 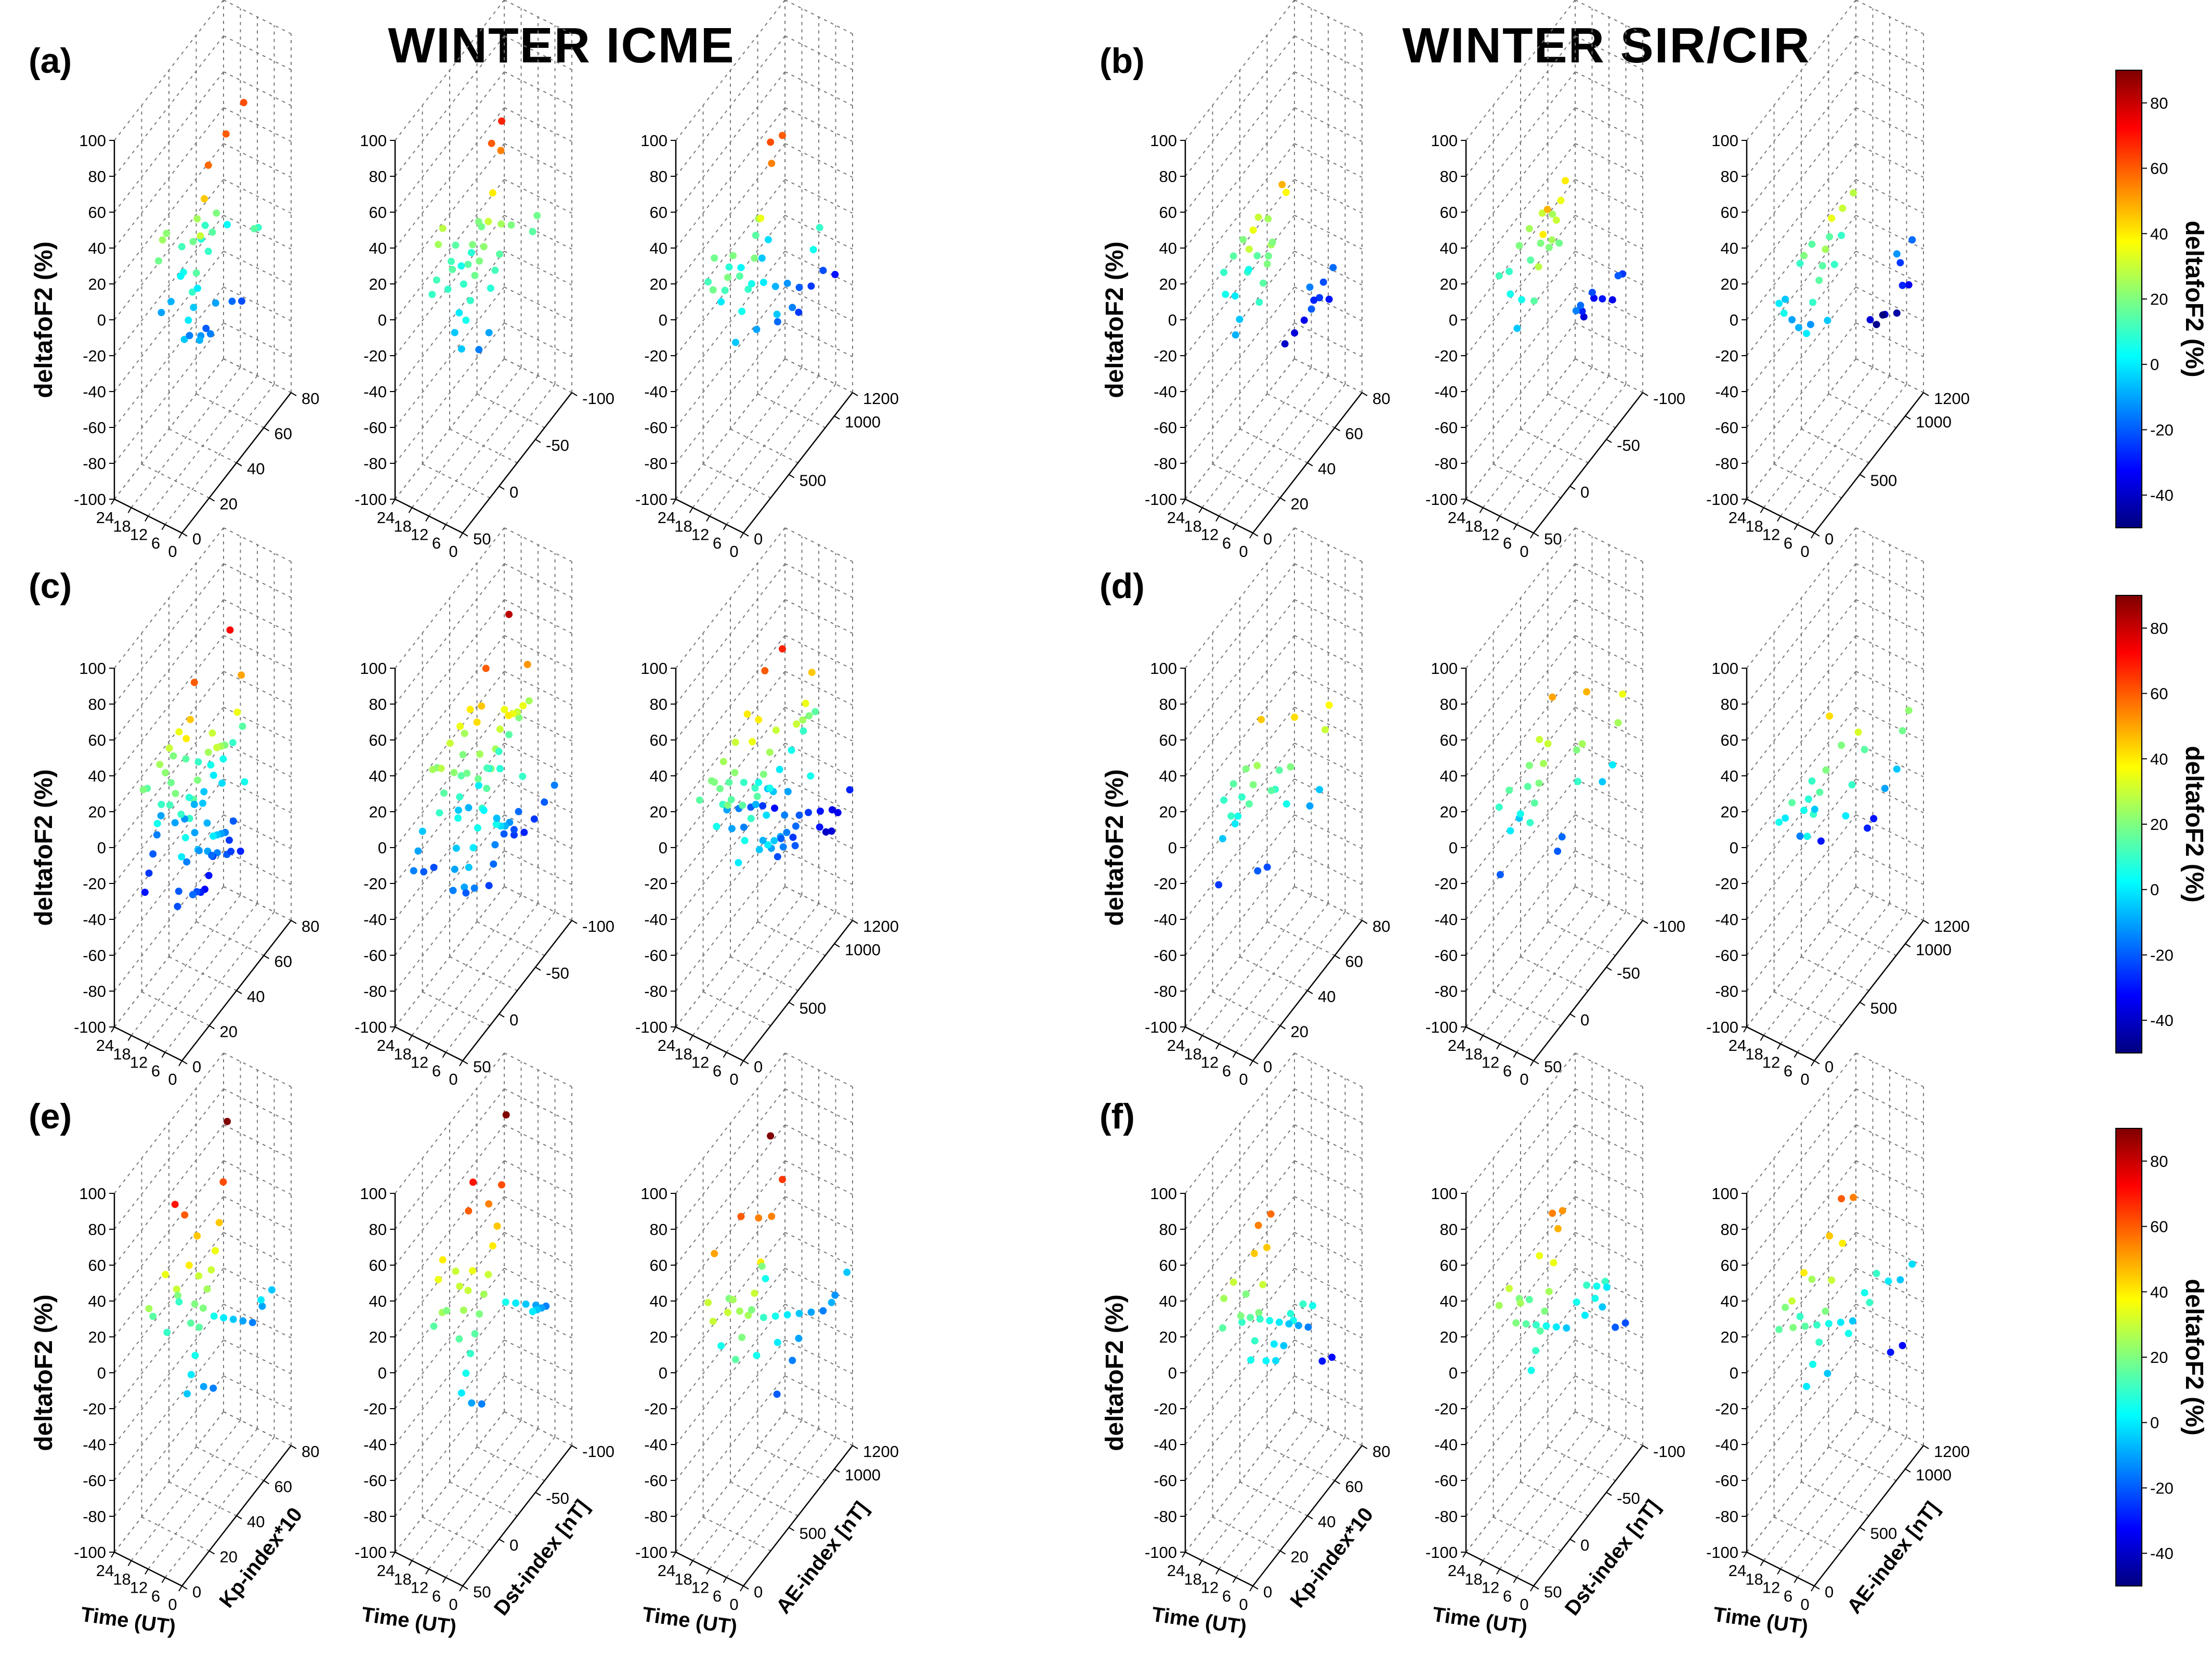 I want to click on time-tick-label: 18, so click(x=1473, y=526).